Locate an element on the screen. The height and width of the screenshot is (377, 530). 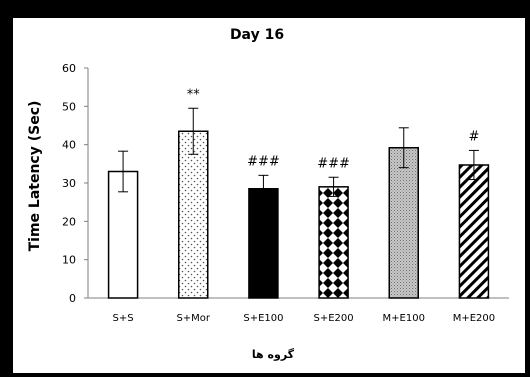
y-tick-label: 50 is located at coordinates (69, 106).